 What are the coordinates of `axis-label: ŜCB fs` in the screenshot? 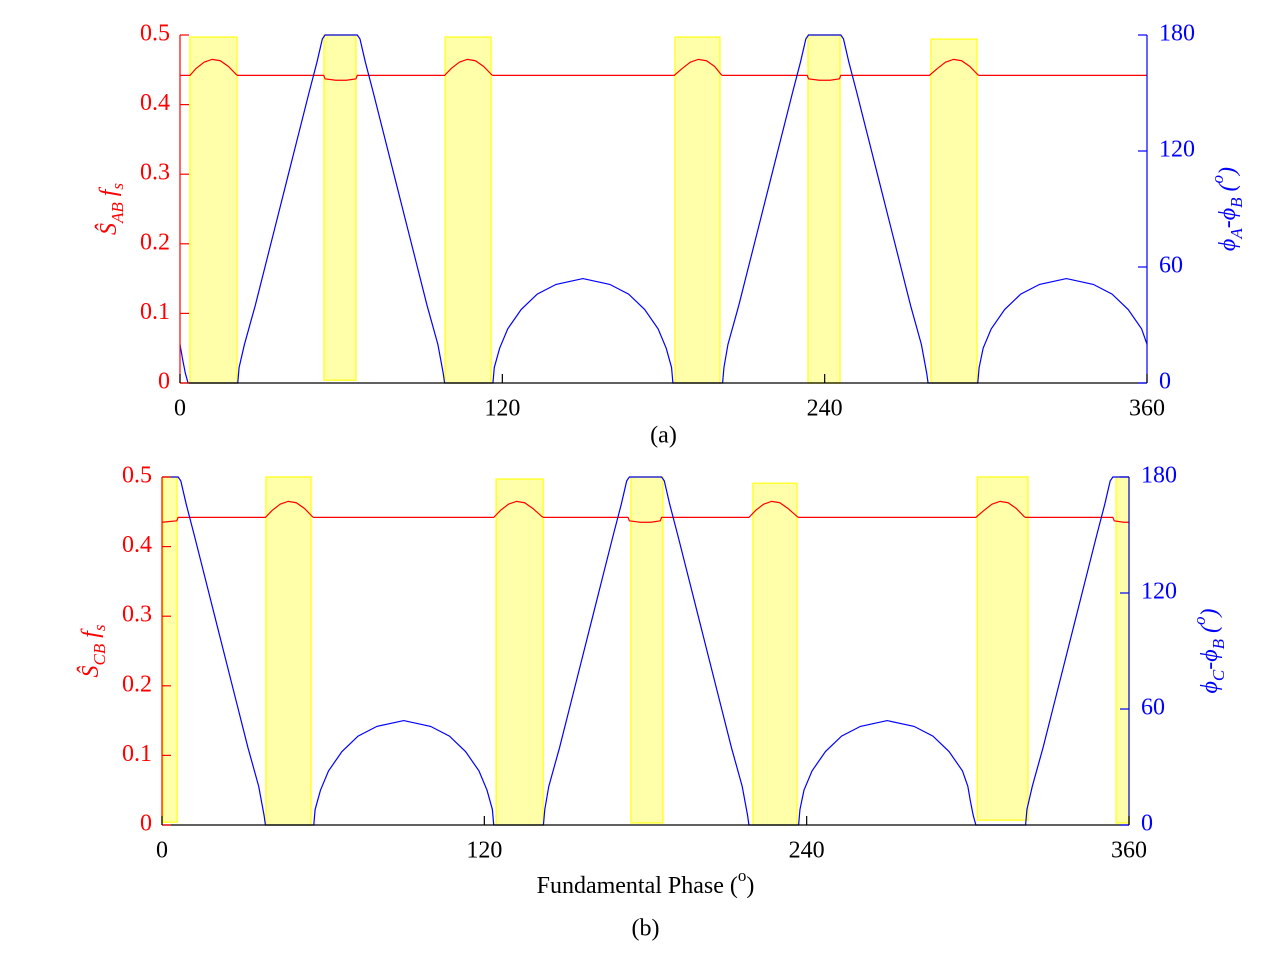 It's located at (93, 650).